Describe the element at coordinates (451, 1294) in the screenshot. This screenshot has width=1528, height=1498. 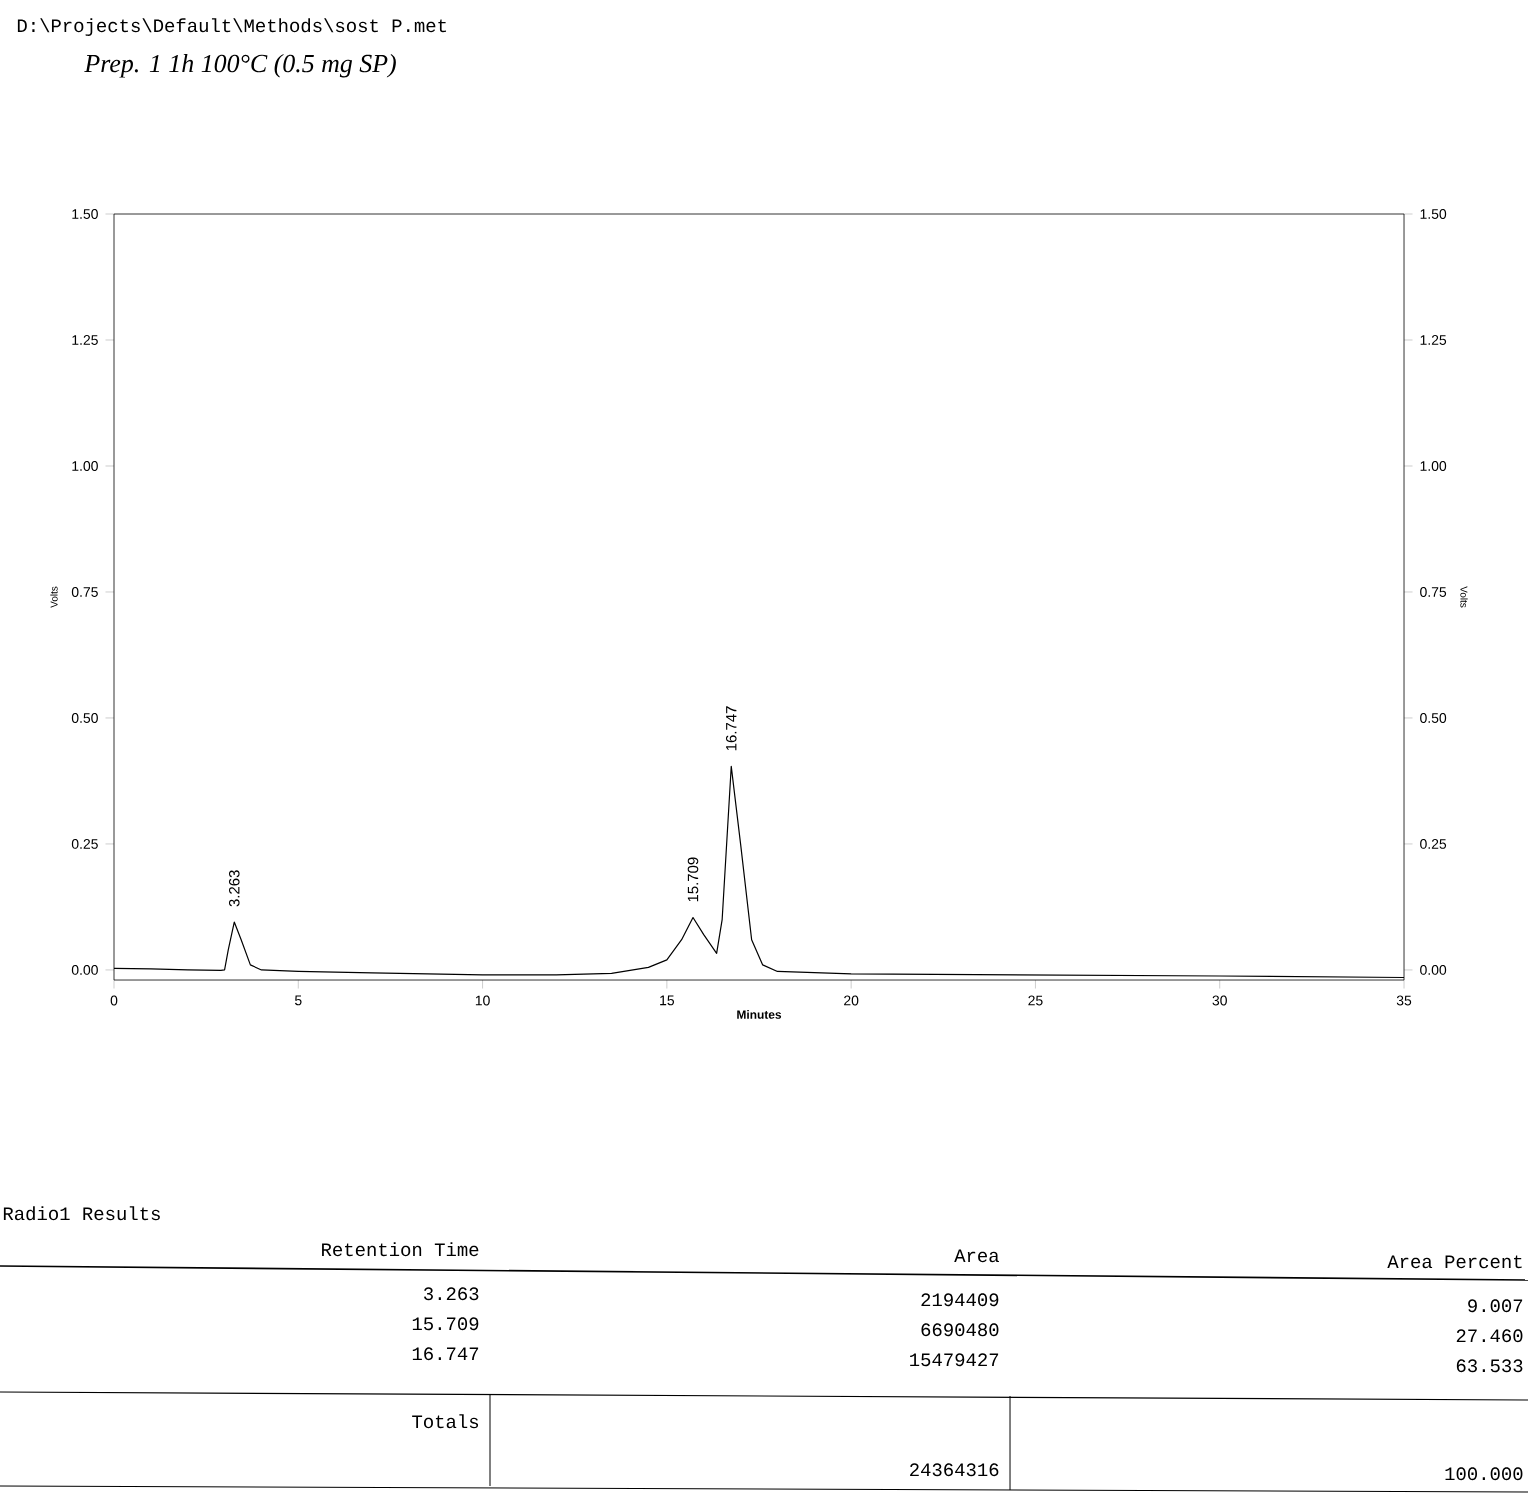
I see `text: 3.263` at that location.